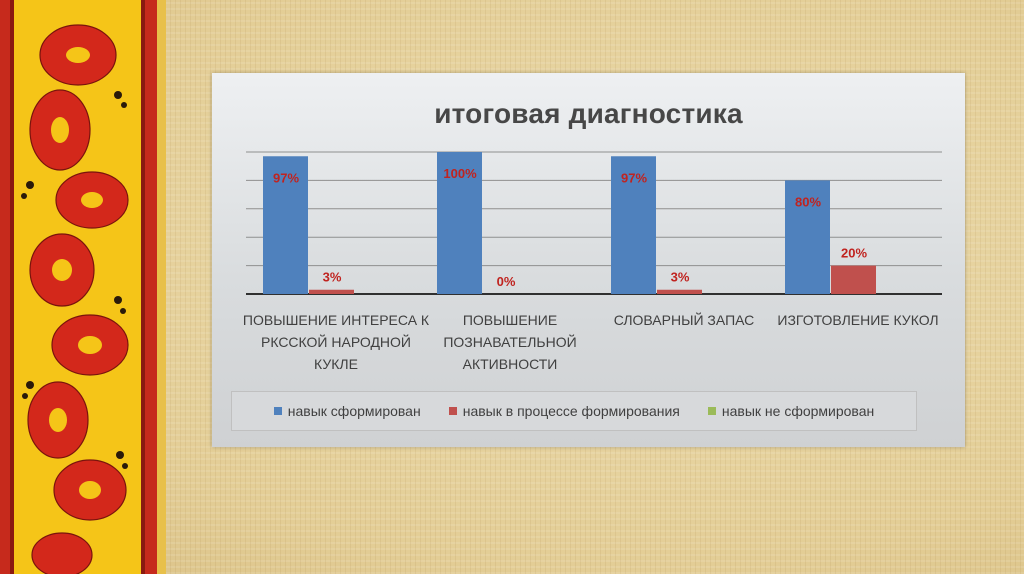 Image resolution: width=1024 pixels, height=574 pixels. Describe the element at coordinates (336, 364) in the screenshot. I see `category-label: КУКЛЕ` at that location.